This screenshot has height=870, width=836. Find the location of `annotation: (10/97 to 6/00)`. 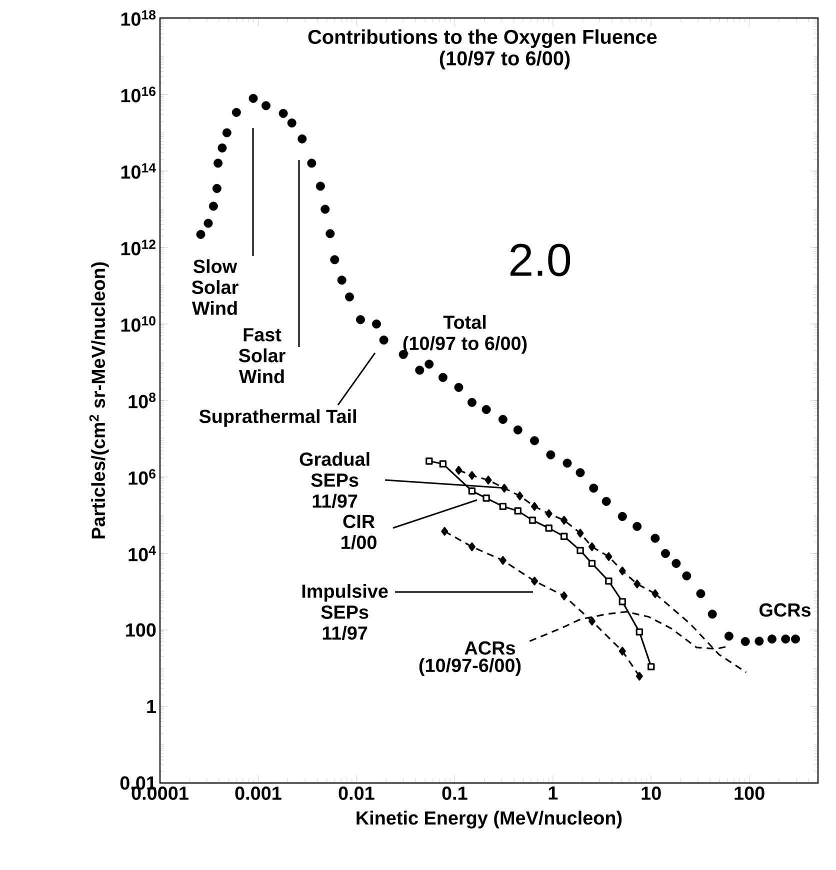

annotation: (10/97 to 6/00) is located at coordinates (465, 345).